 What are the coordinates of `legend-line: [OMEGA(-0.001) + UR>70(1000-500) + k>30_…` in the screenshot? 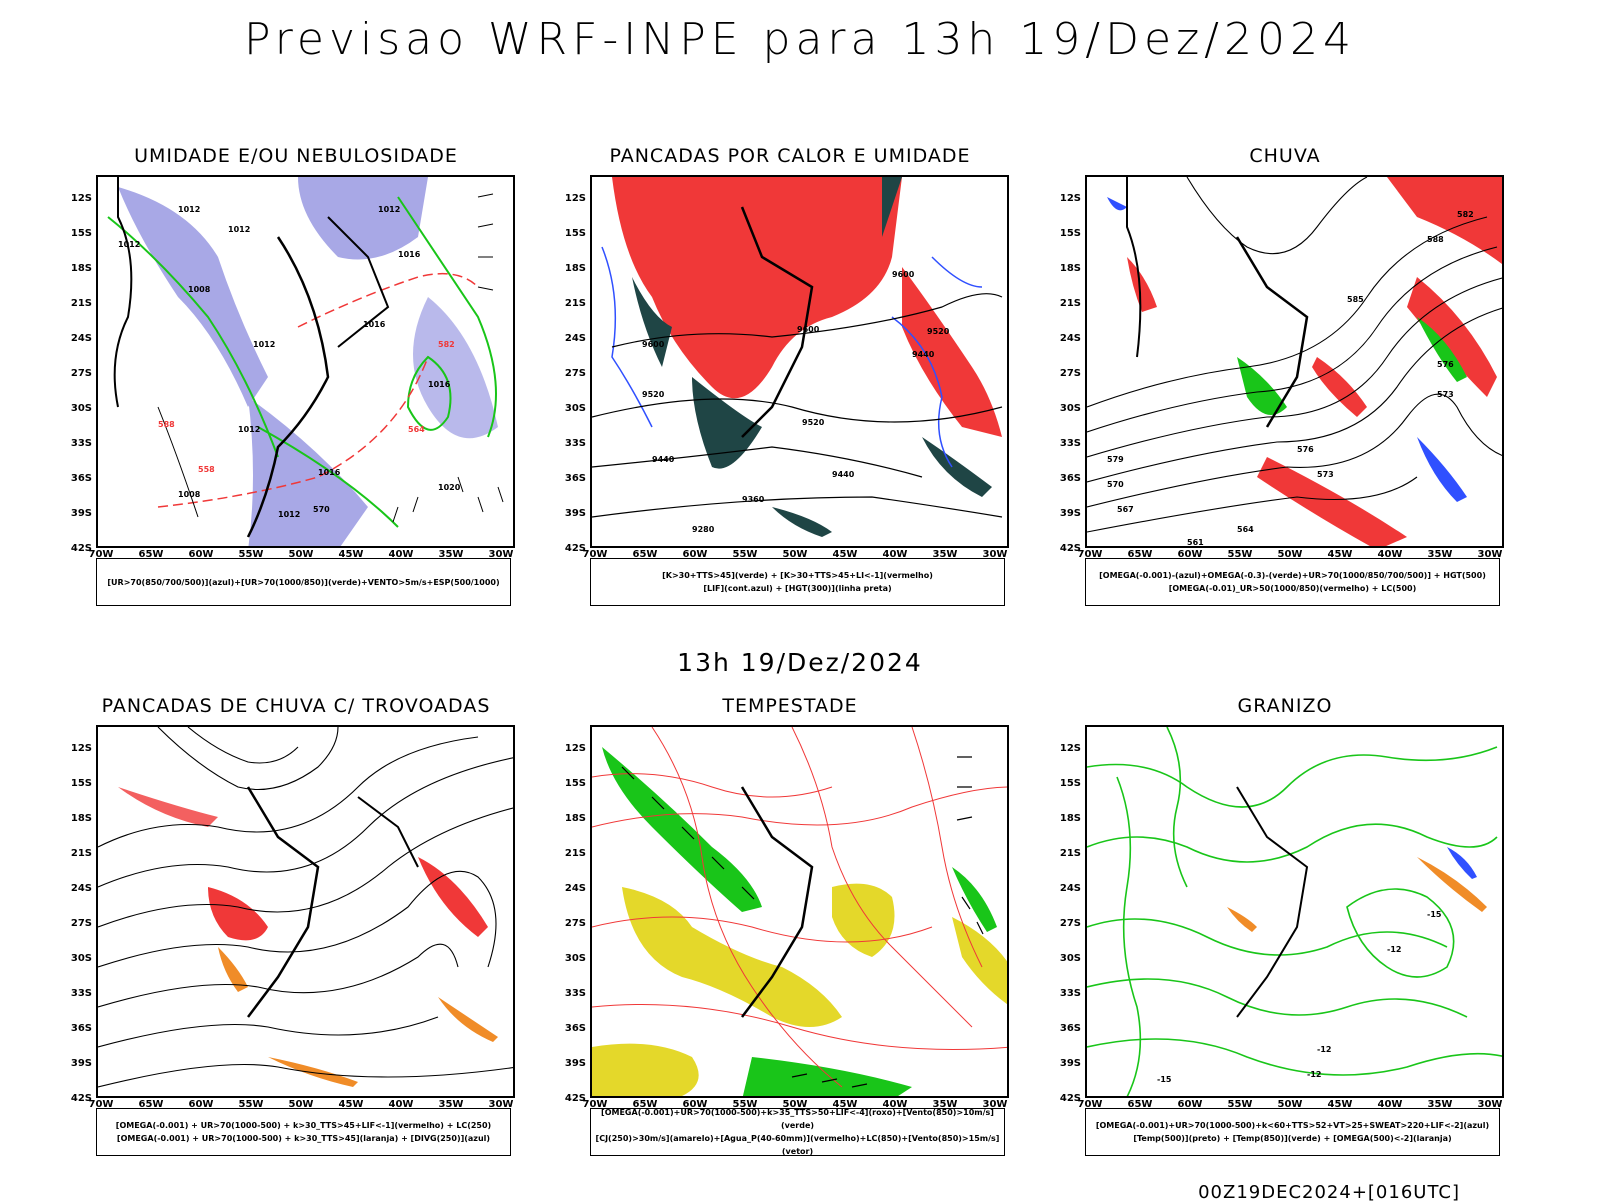 It's located at (303, 1125).